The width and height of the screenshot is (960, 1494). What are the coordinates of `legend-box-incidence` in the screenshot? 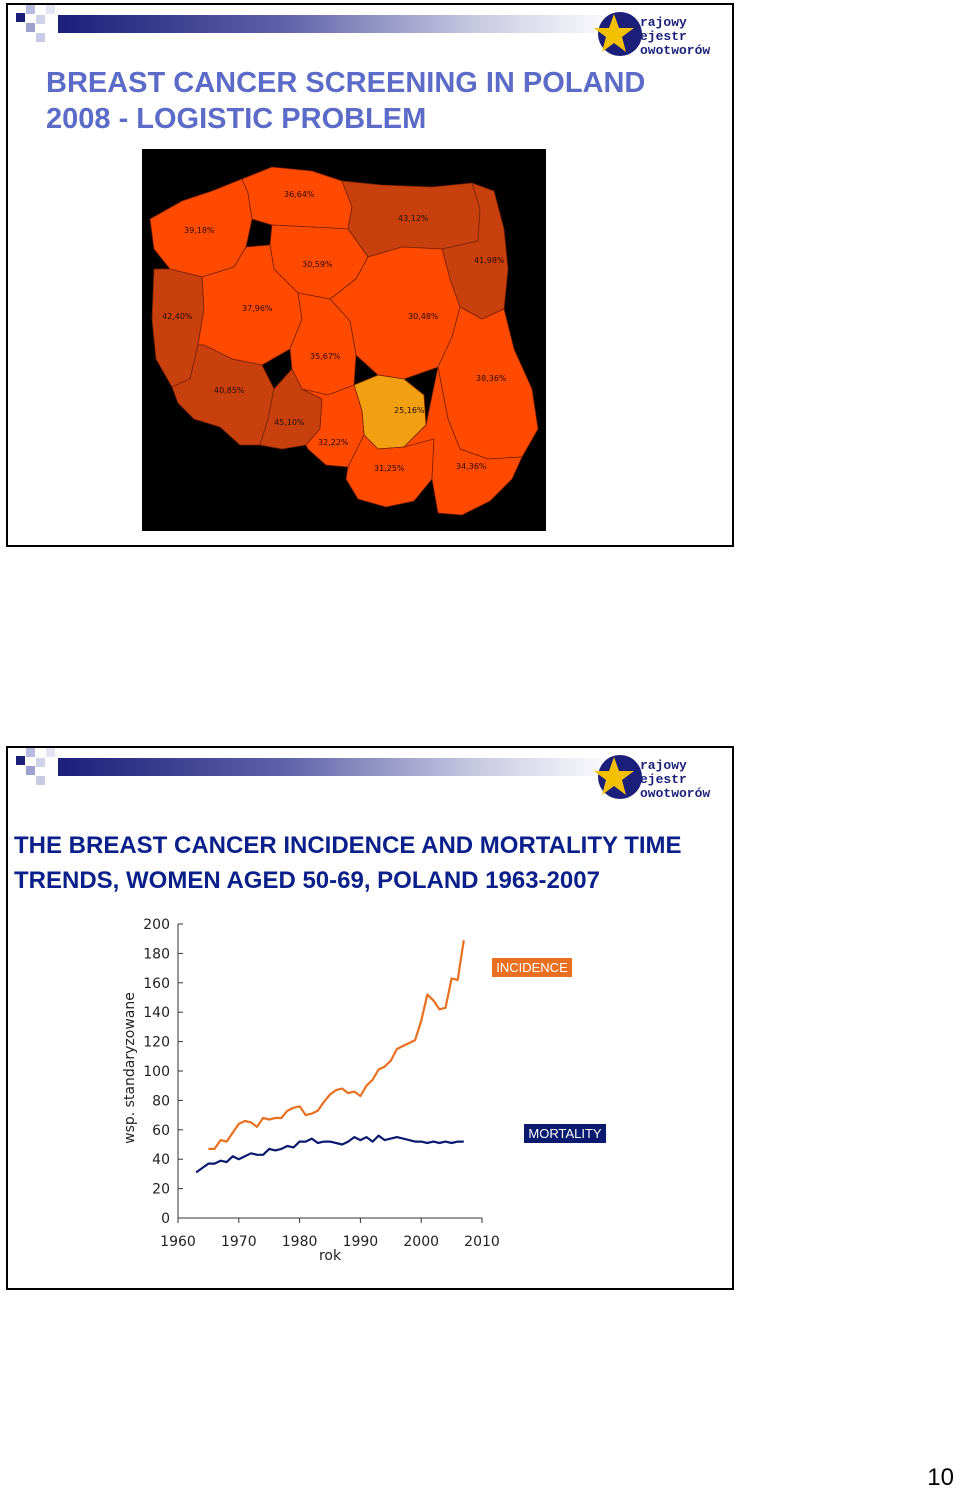 It's located at (532, 967).